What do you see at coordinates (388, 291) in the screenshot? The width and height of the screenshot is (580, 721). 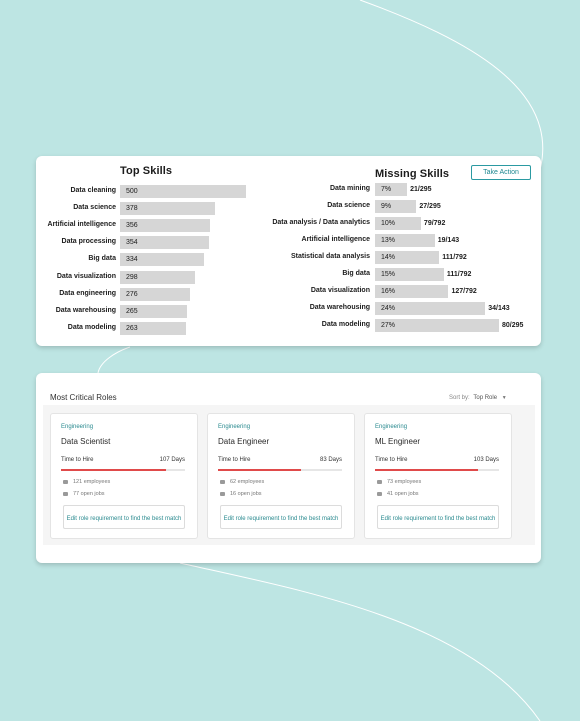 I see `missing-skill-percent: 16%` at bounding box center [388, 291].